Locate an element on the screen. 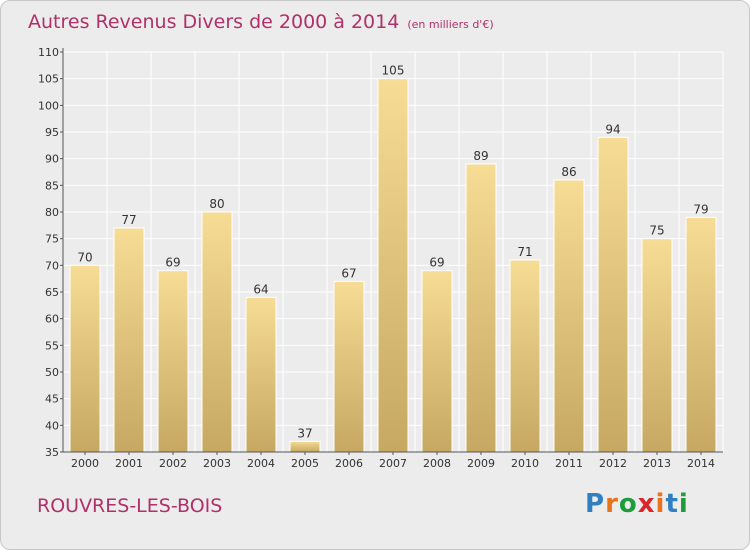 The height and width of the screenshot is (550, 750). bar-2003 is located at coordinates (217, 332).